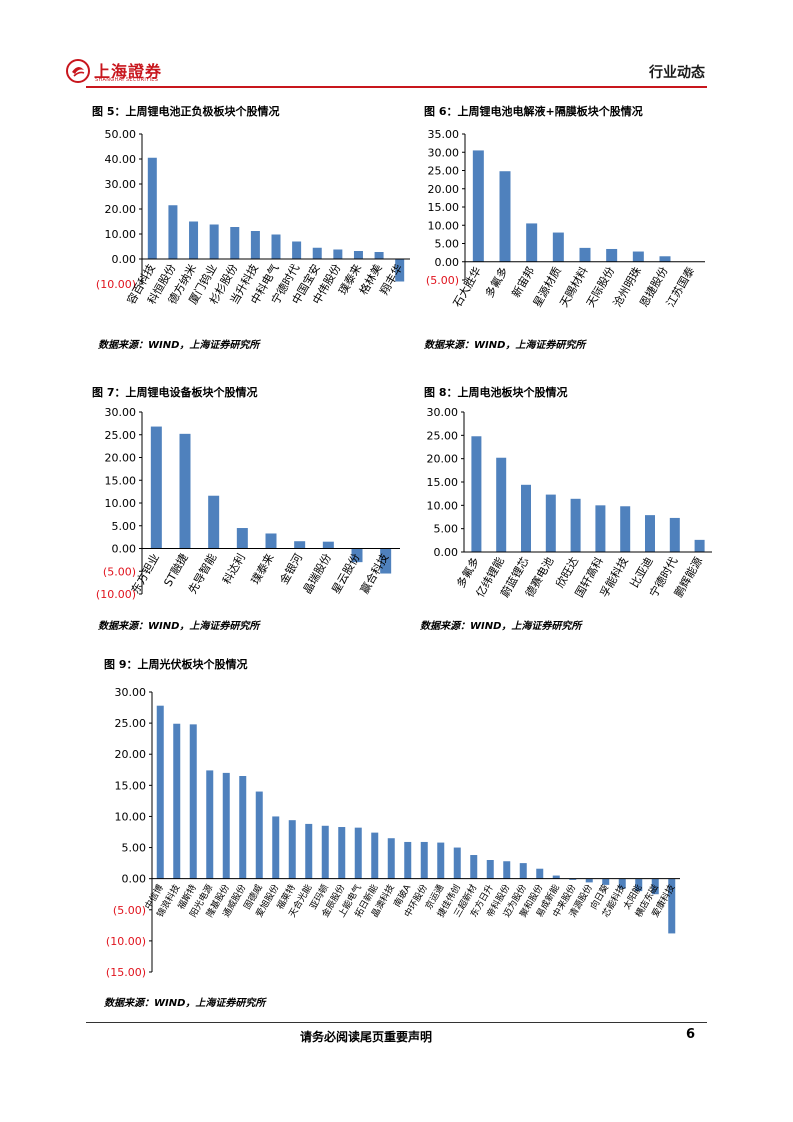 This screenshot has height=1122, width=793. What do you see at coordinates (186, 111) in the screenshot?
I see `figure-5-title: 图 5：上周锂电池正负极板块个股情况` at bounding box center [186, 111].